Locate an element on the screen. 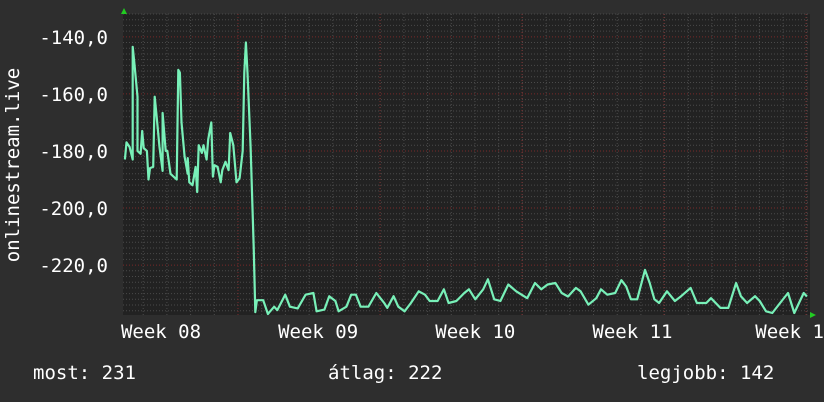 The image size is (824, 402). x-tick-label: Week 11 is located at coordinates (632, 332).